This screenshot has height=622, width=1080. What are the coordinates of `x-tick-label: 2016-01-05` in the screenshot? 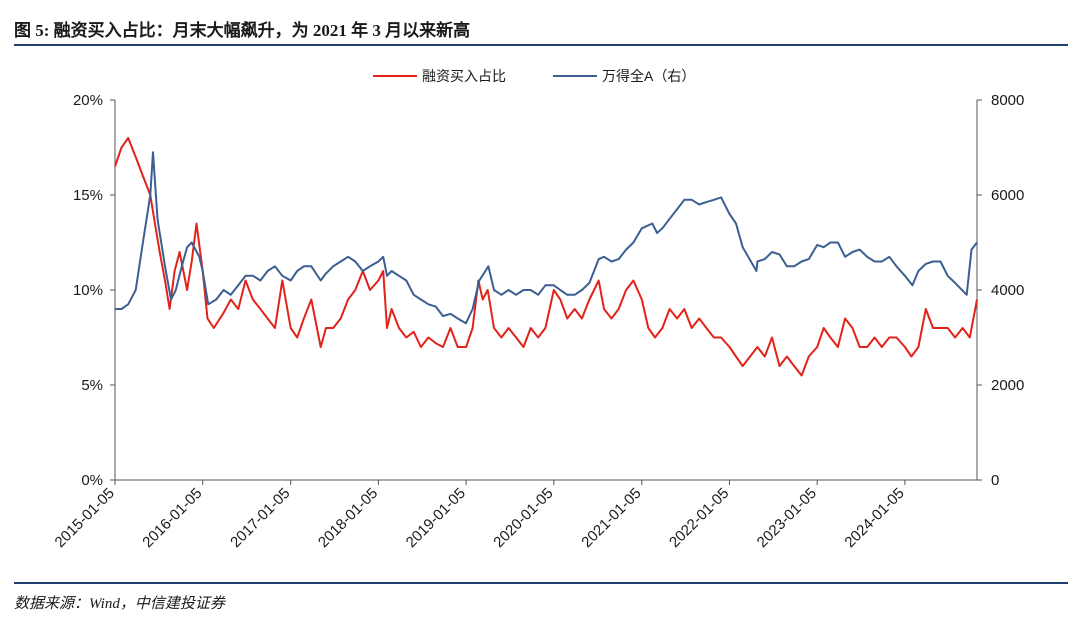 It's located at (172, 518).